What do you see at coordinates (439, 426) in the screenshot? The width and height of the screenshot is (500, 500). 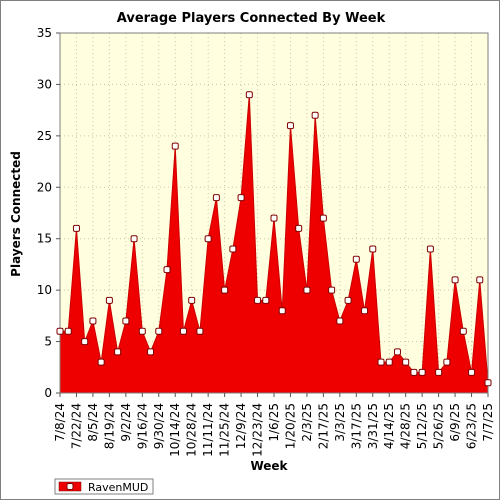 I see `x-tick-label-23: 5/26/25` at bounding box center [439, 426].